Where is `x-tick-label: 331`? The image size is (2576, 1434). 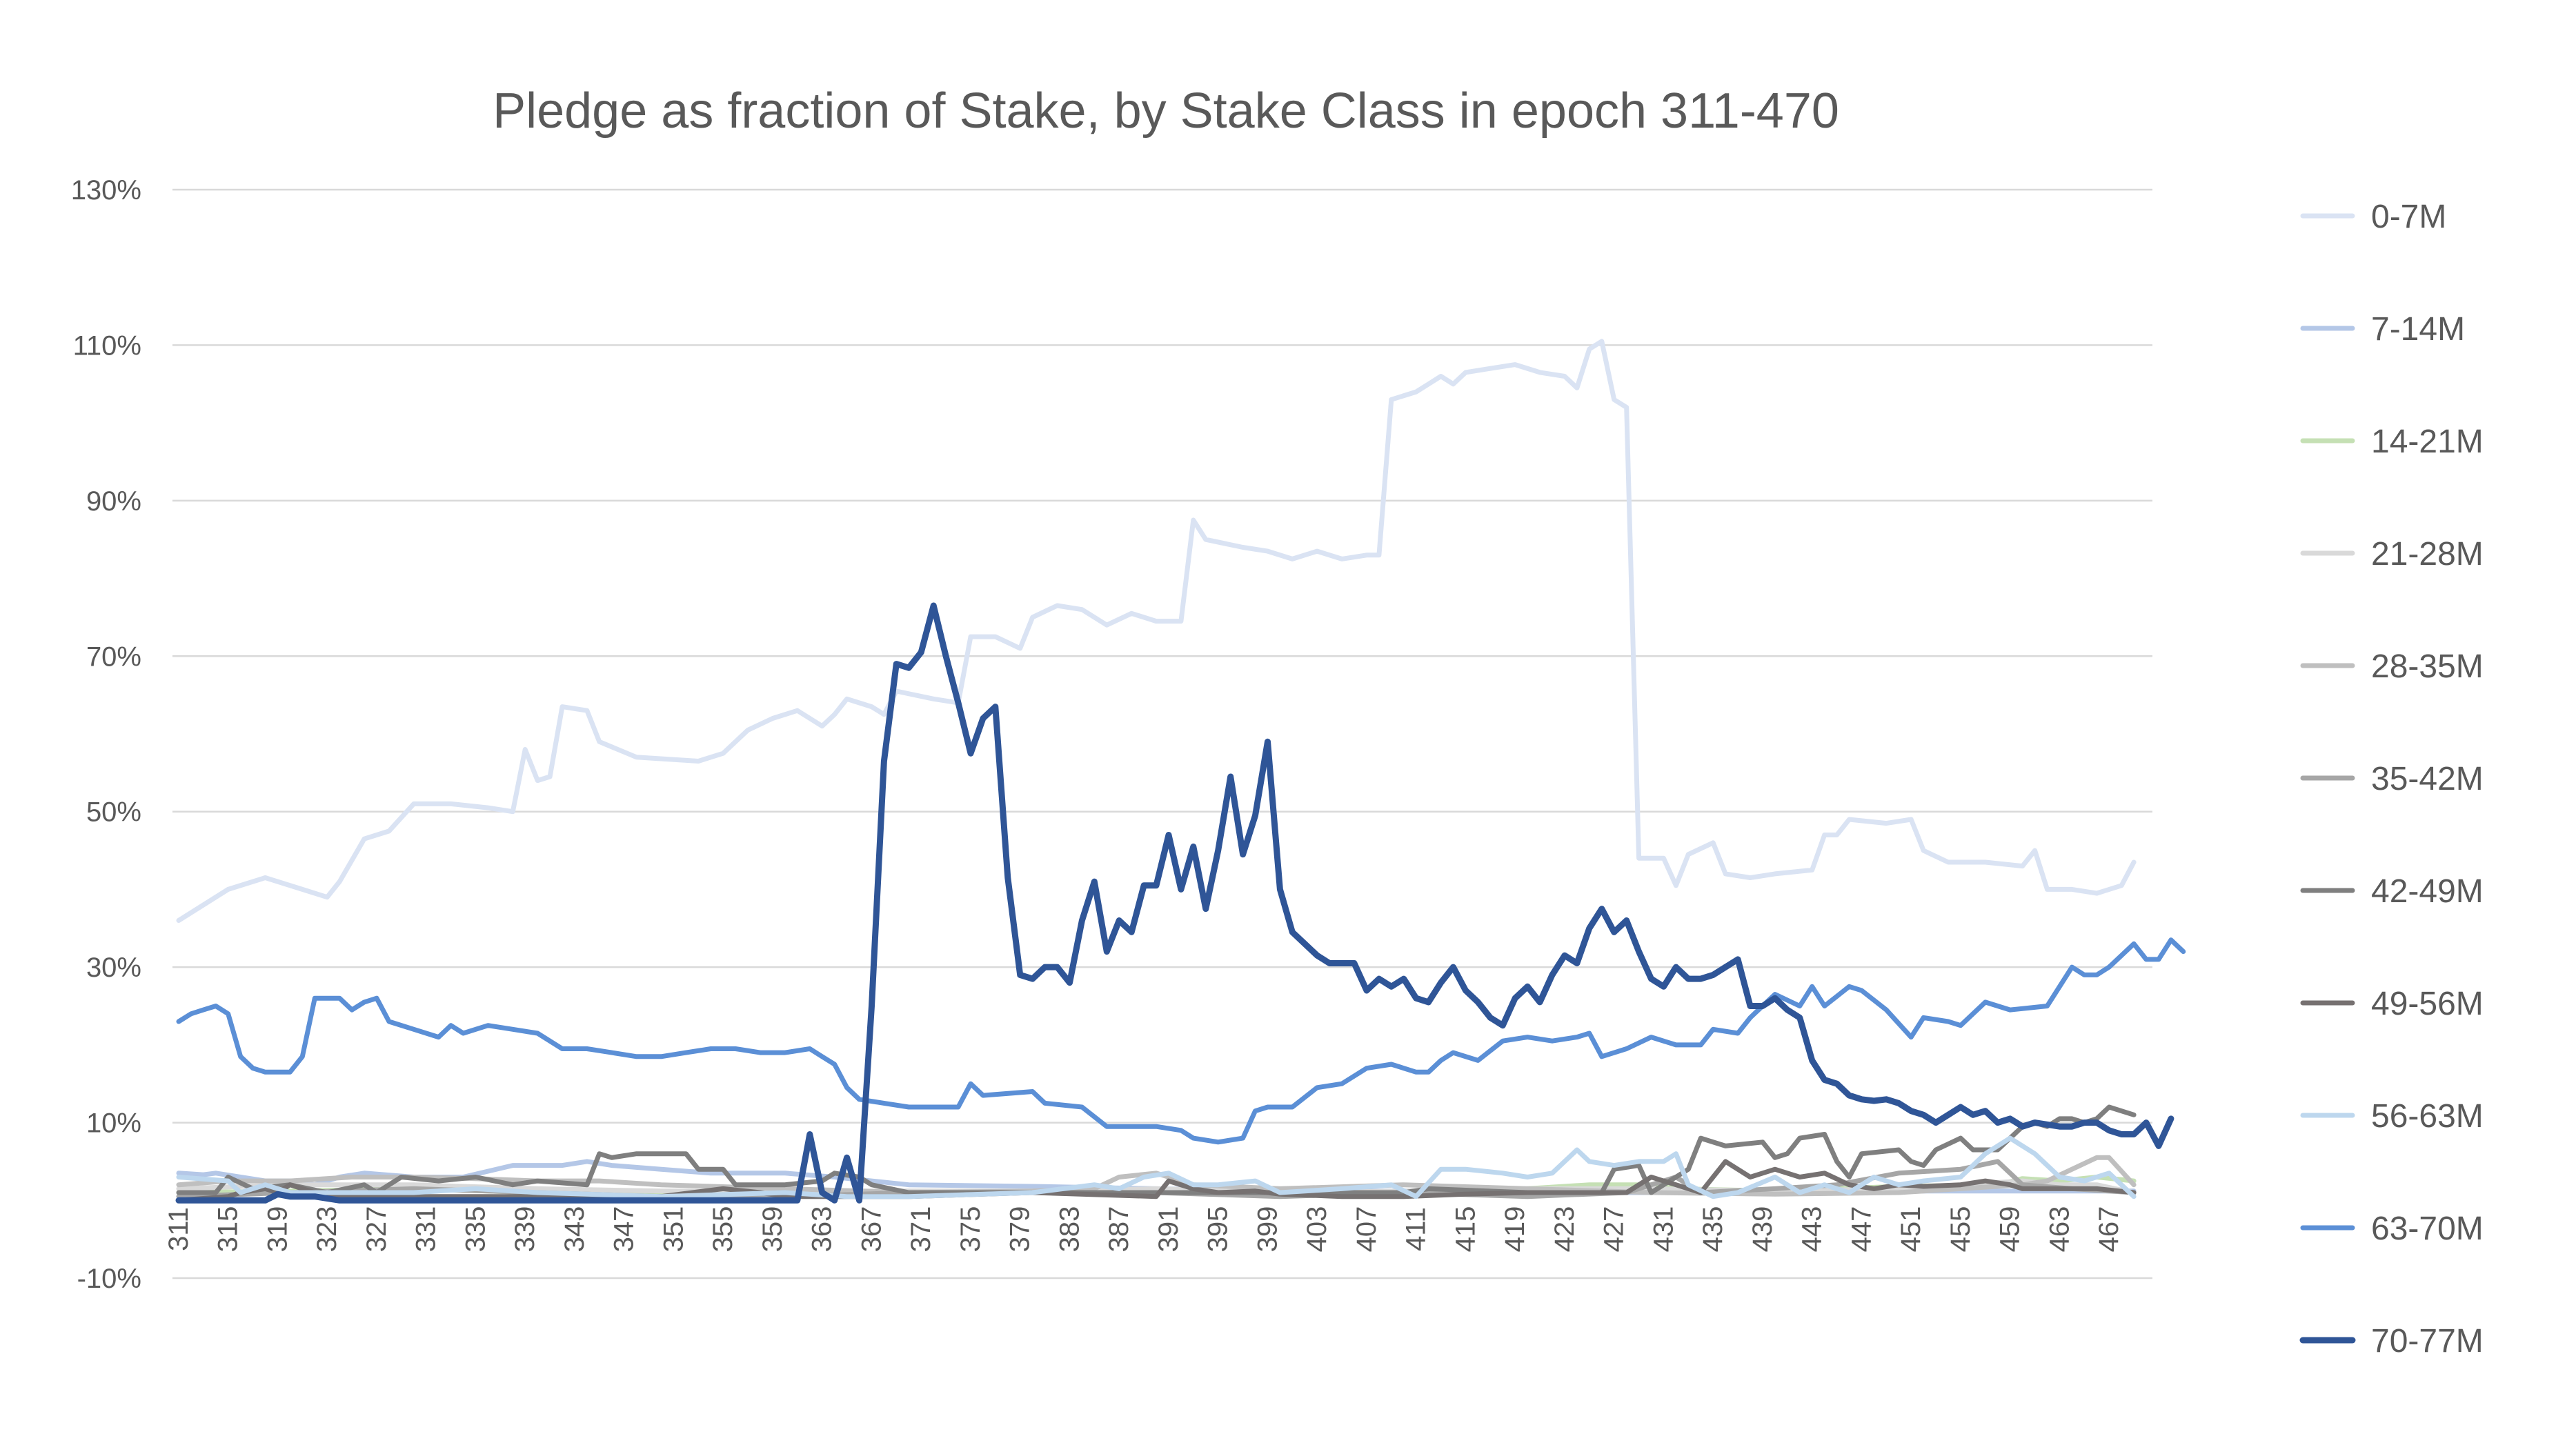
x-tick-label: 331 is located at coordinates (426, 1230).